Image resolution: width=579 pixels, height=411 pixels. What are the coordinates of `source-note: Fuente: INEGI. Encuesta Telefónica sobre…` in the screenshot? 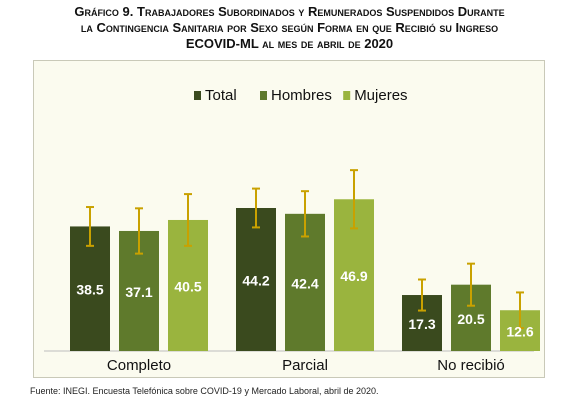 It's located at (204, 391).